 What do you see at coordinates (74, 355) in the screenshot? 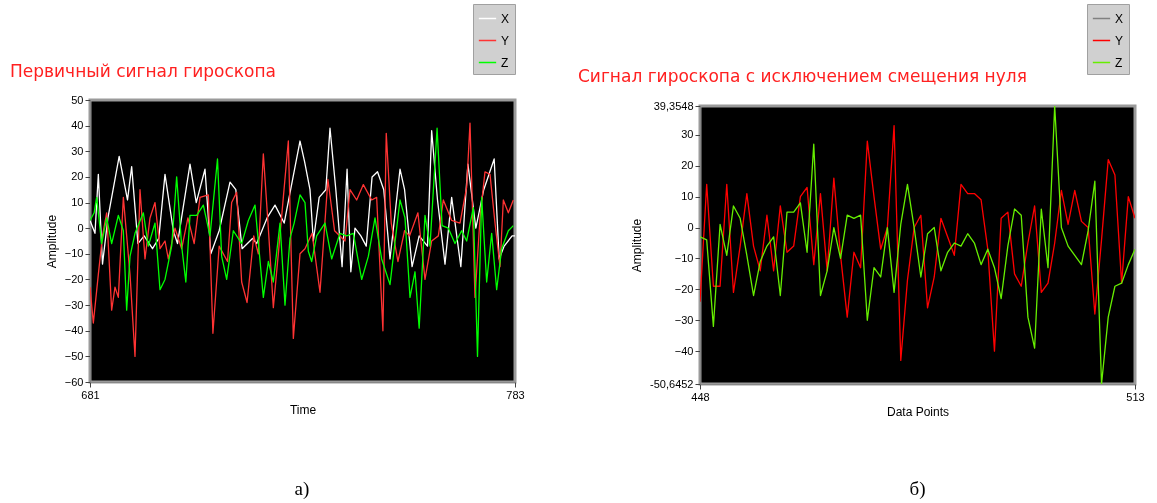
I see `y-tick-label: −50` at bounding box center [74, 355].